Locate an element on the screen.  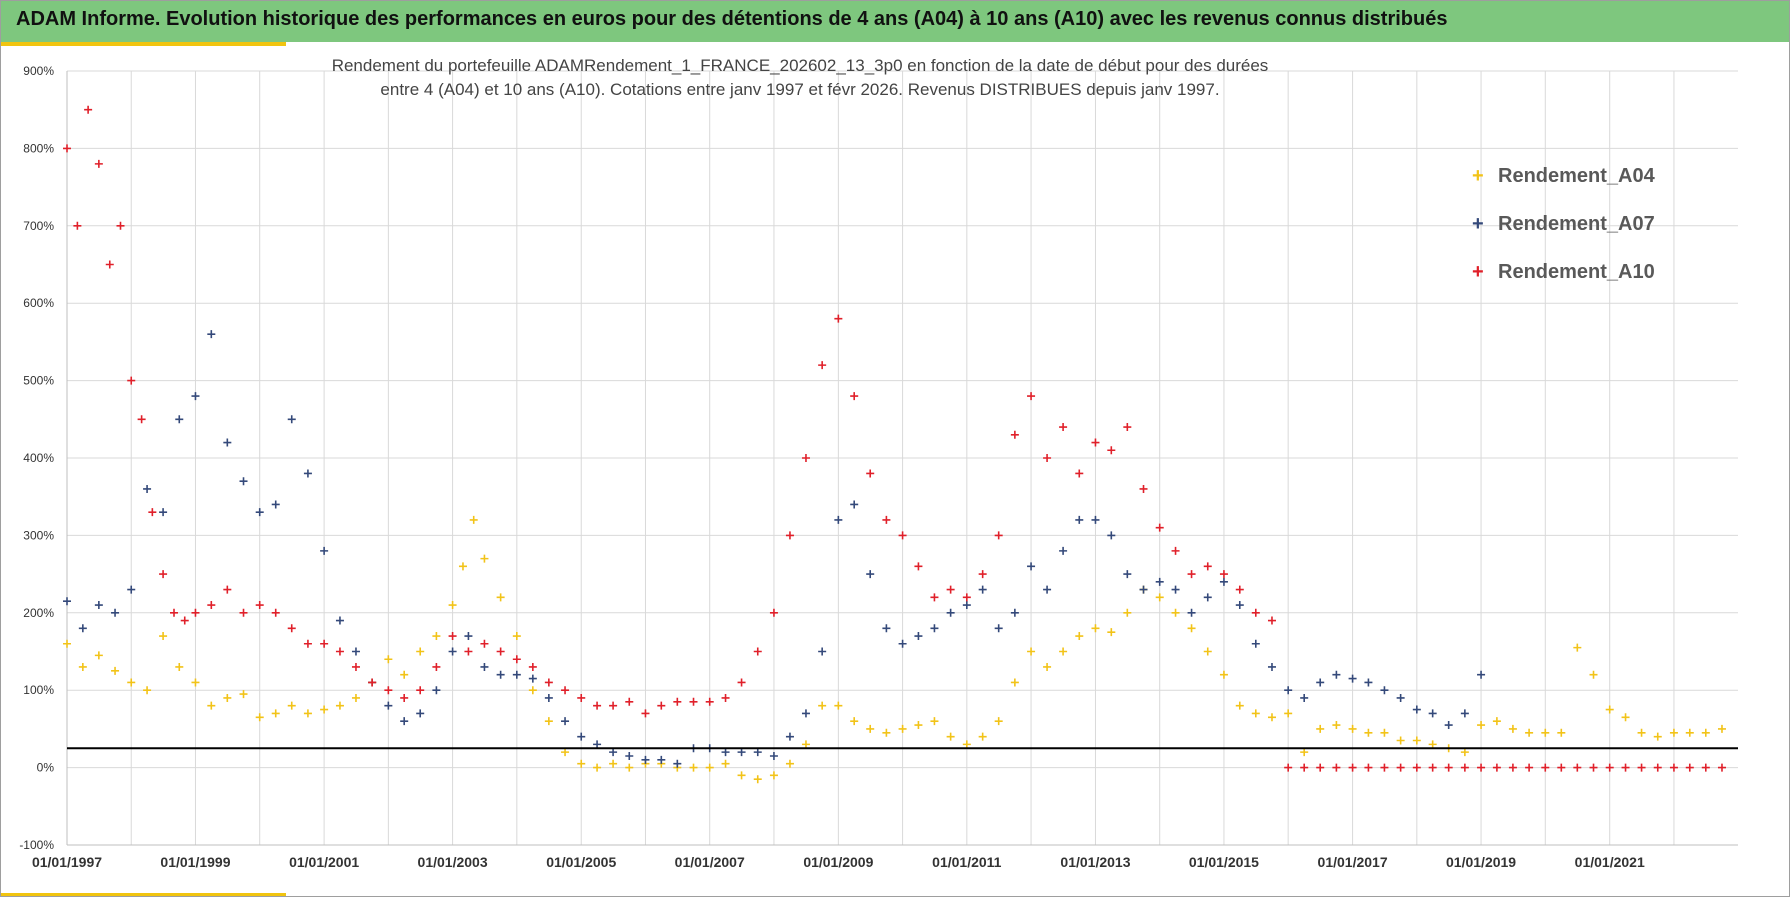
legend-label-a07: Rendement_A07 is located at coordinates (1576, 223).